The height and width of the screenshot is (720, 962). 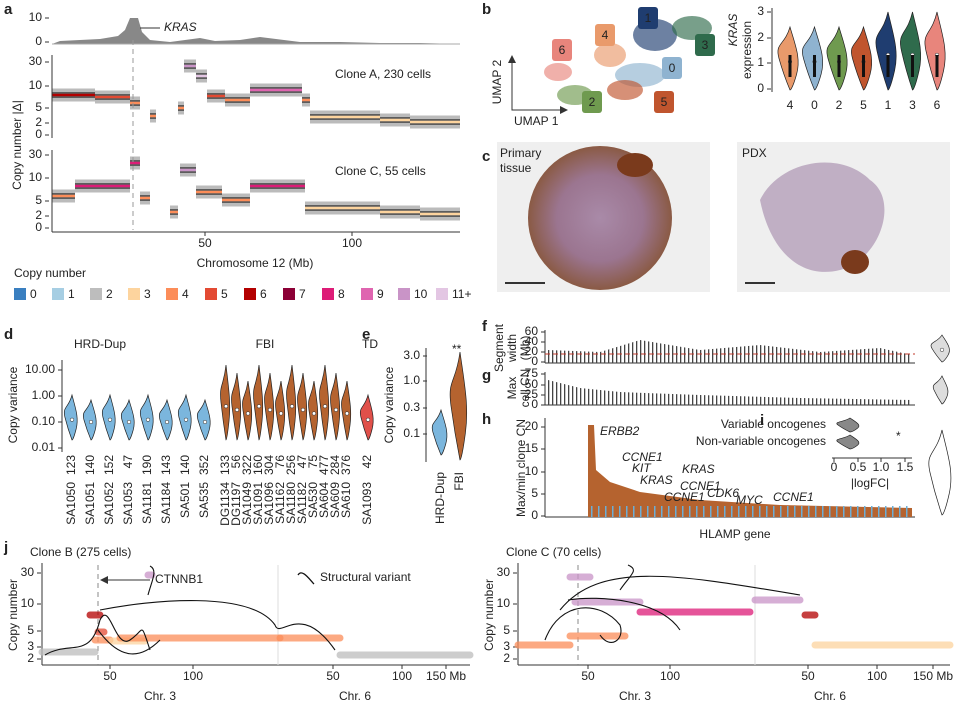 What do you see at coordinates (280, 503) in the screenshot?
I see `sample-id: SA1162` at bounding box center [280, 503].